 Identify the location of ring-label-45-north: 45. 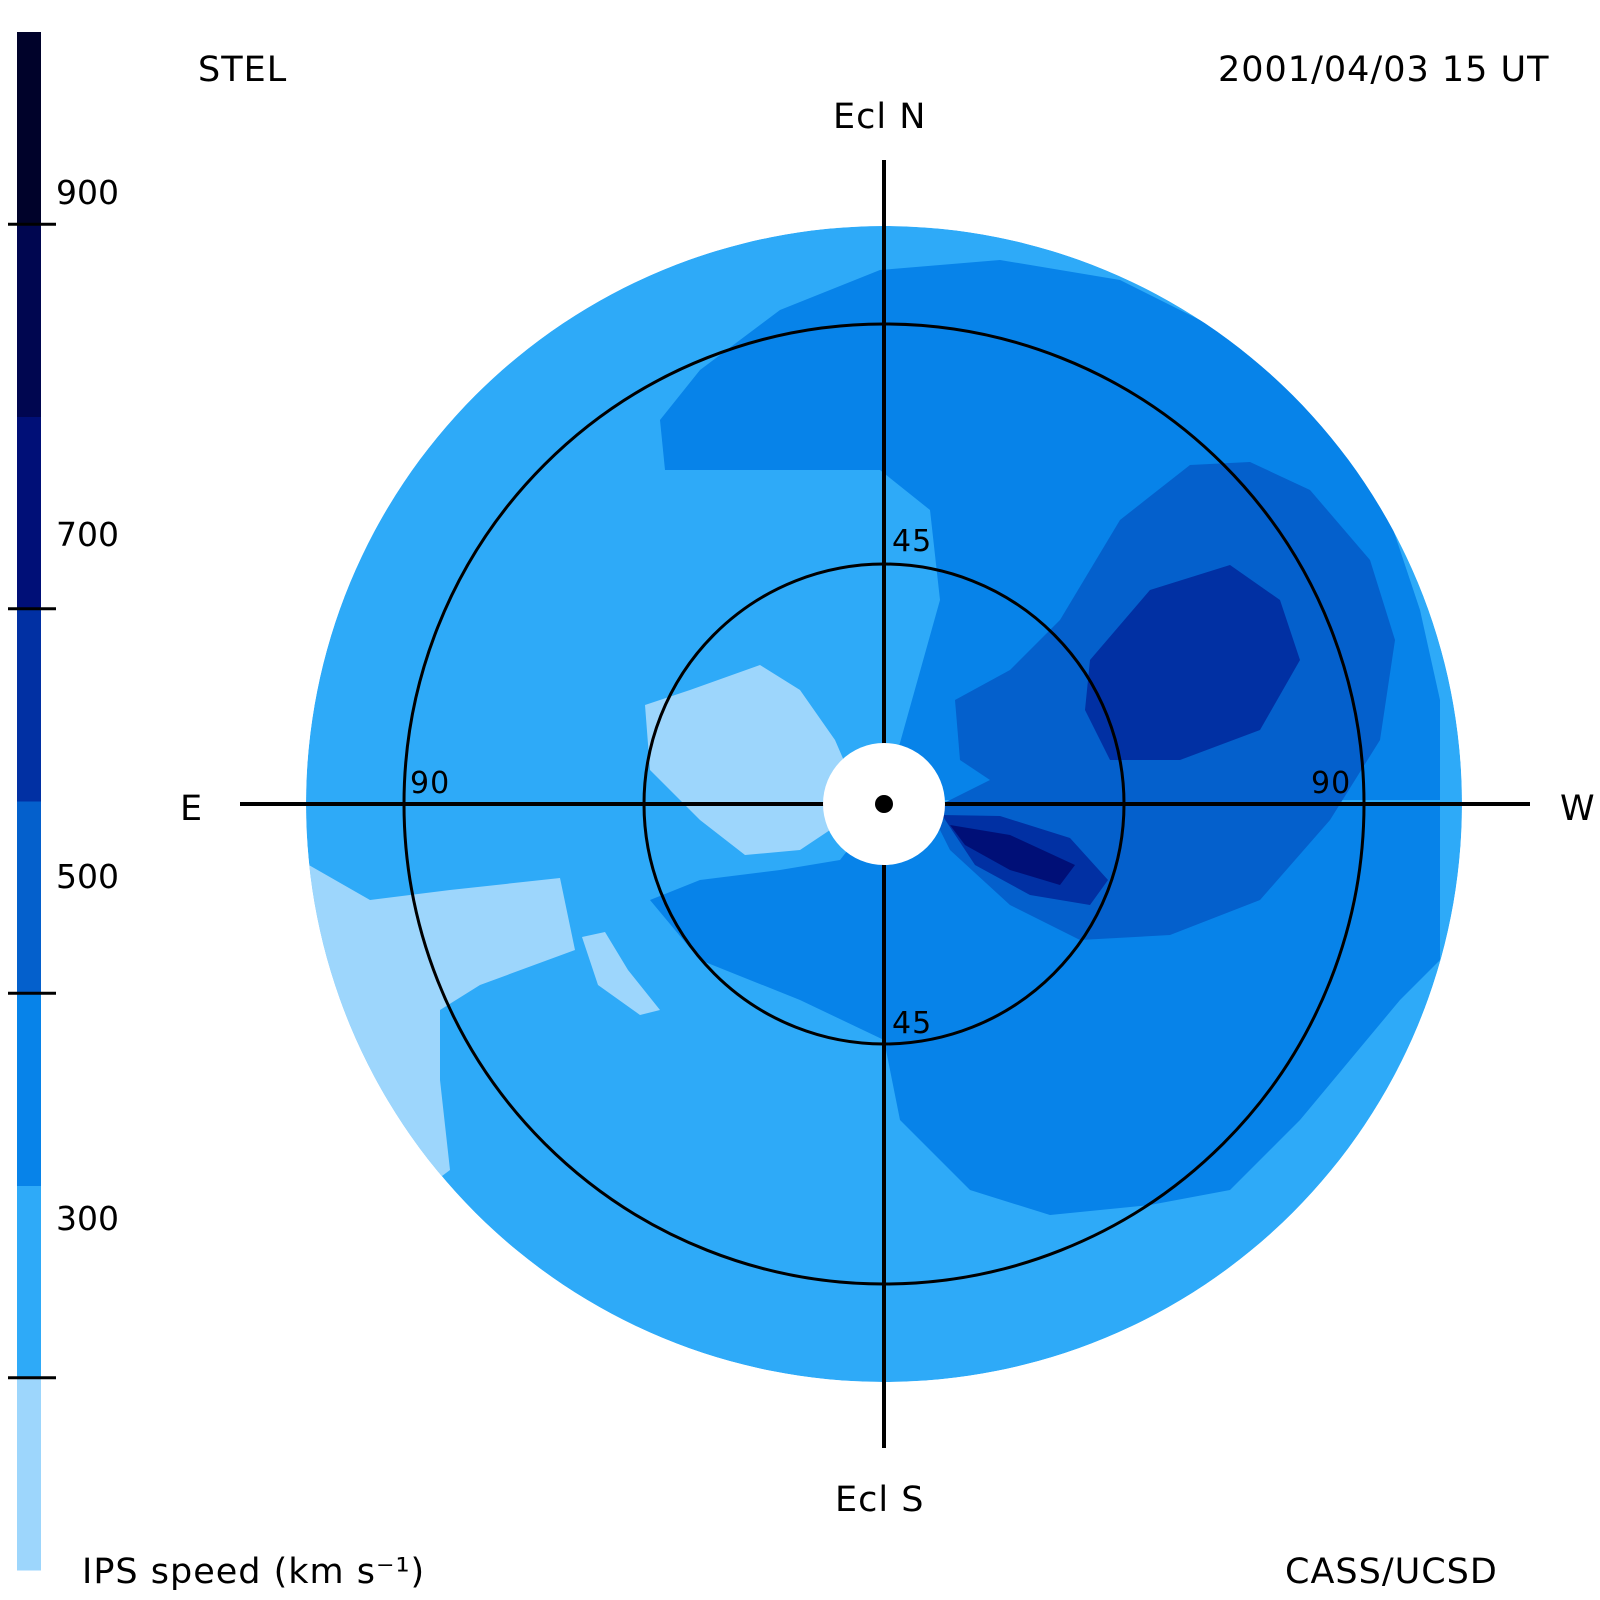
(912, 541).